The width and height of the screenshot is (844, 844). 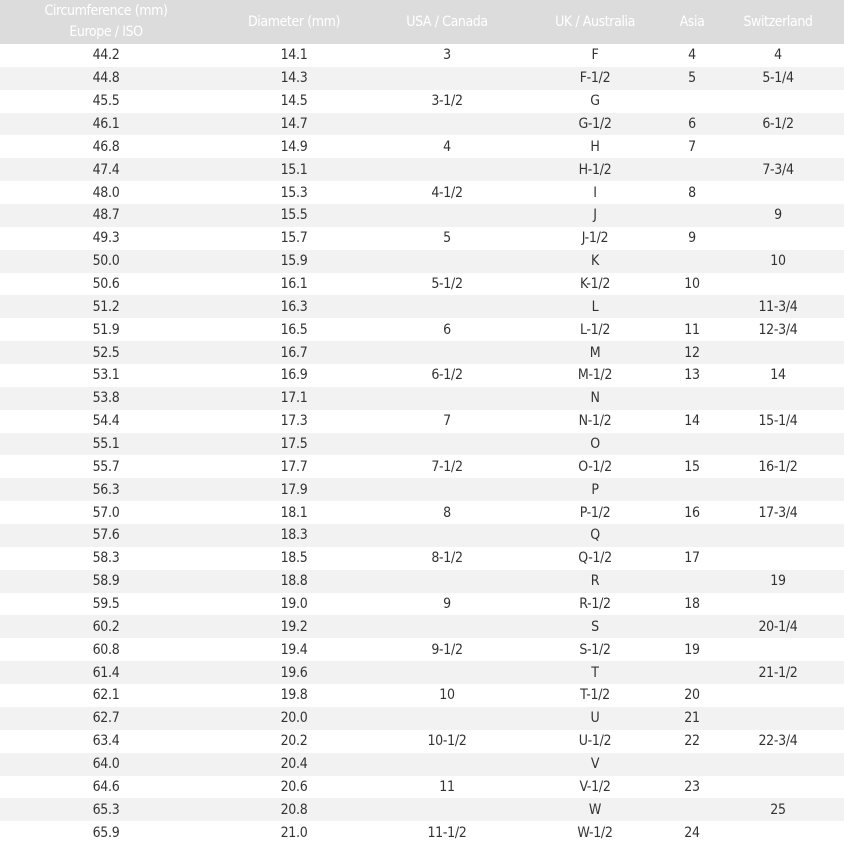 What do you see at coordinates (595, 284) in the screenshot?
I see `cell-uk-australia: K-1/2` at bounding box center [595, 284].